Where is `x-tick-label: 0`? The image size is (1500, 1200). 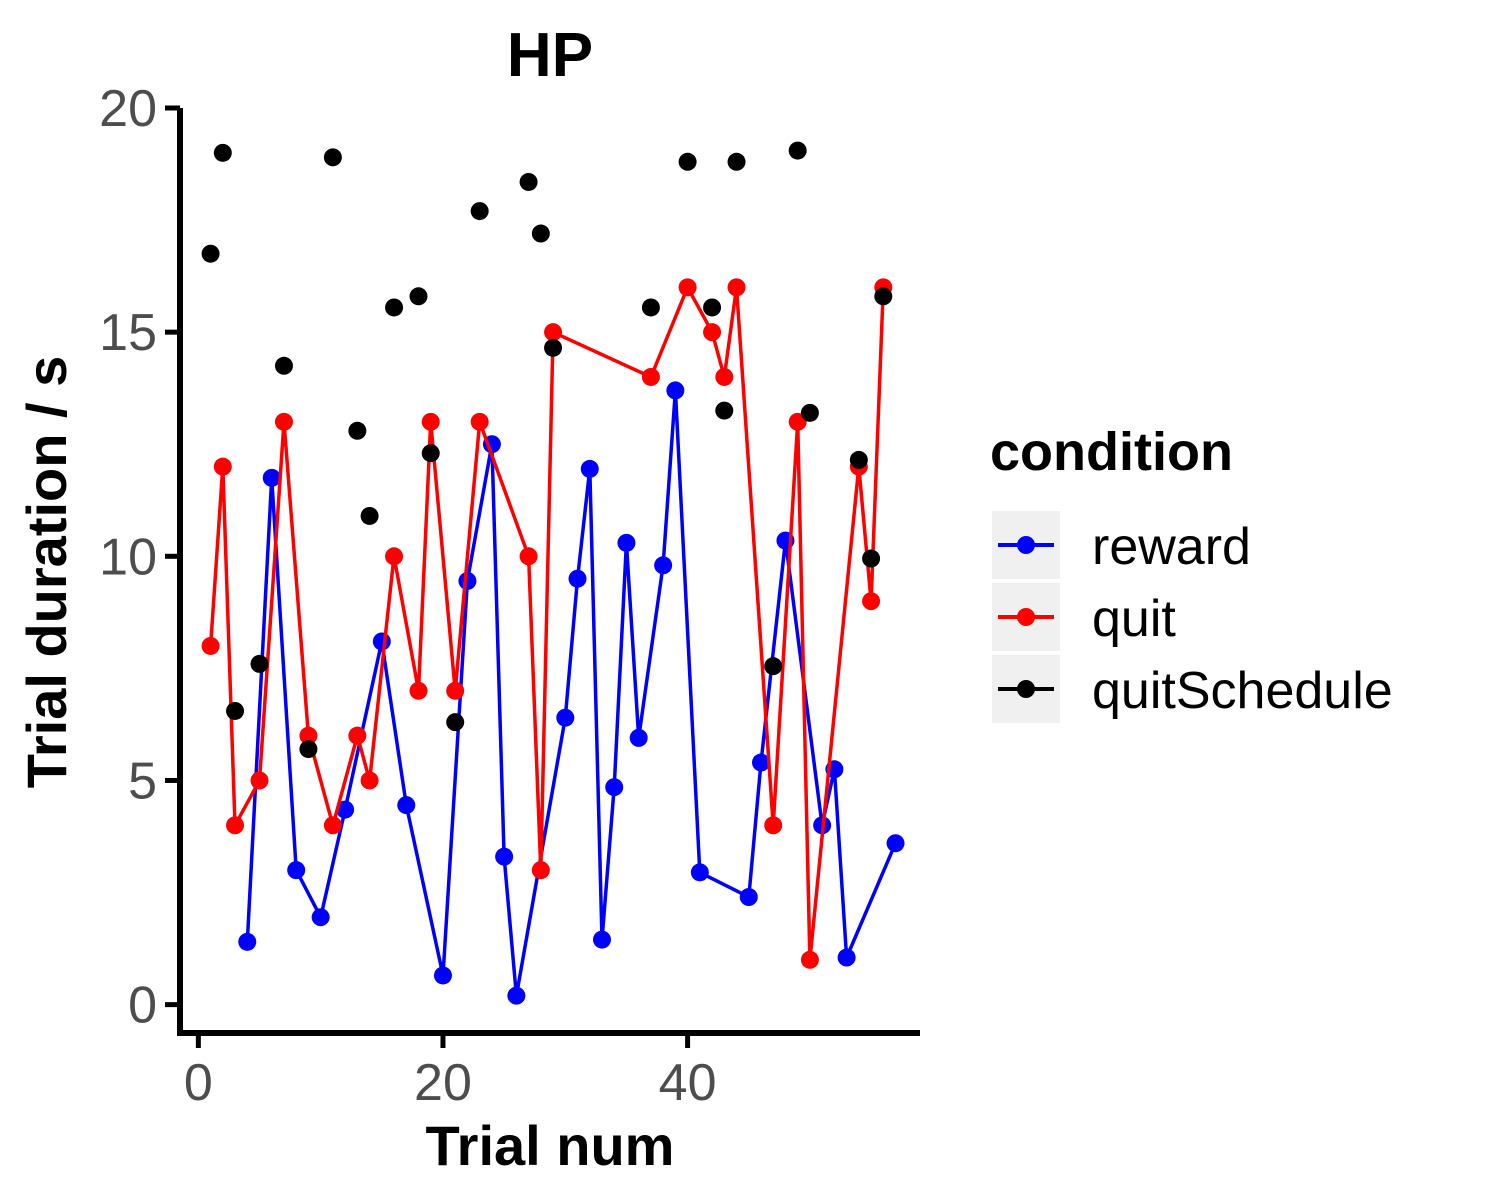
x-tick-label: 0 is located at coordinates (198, 1083).